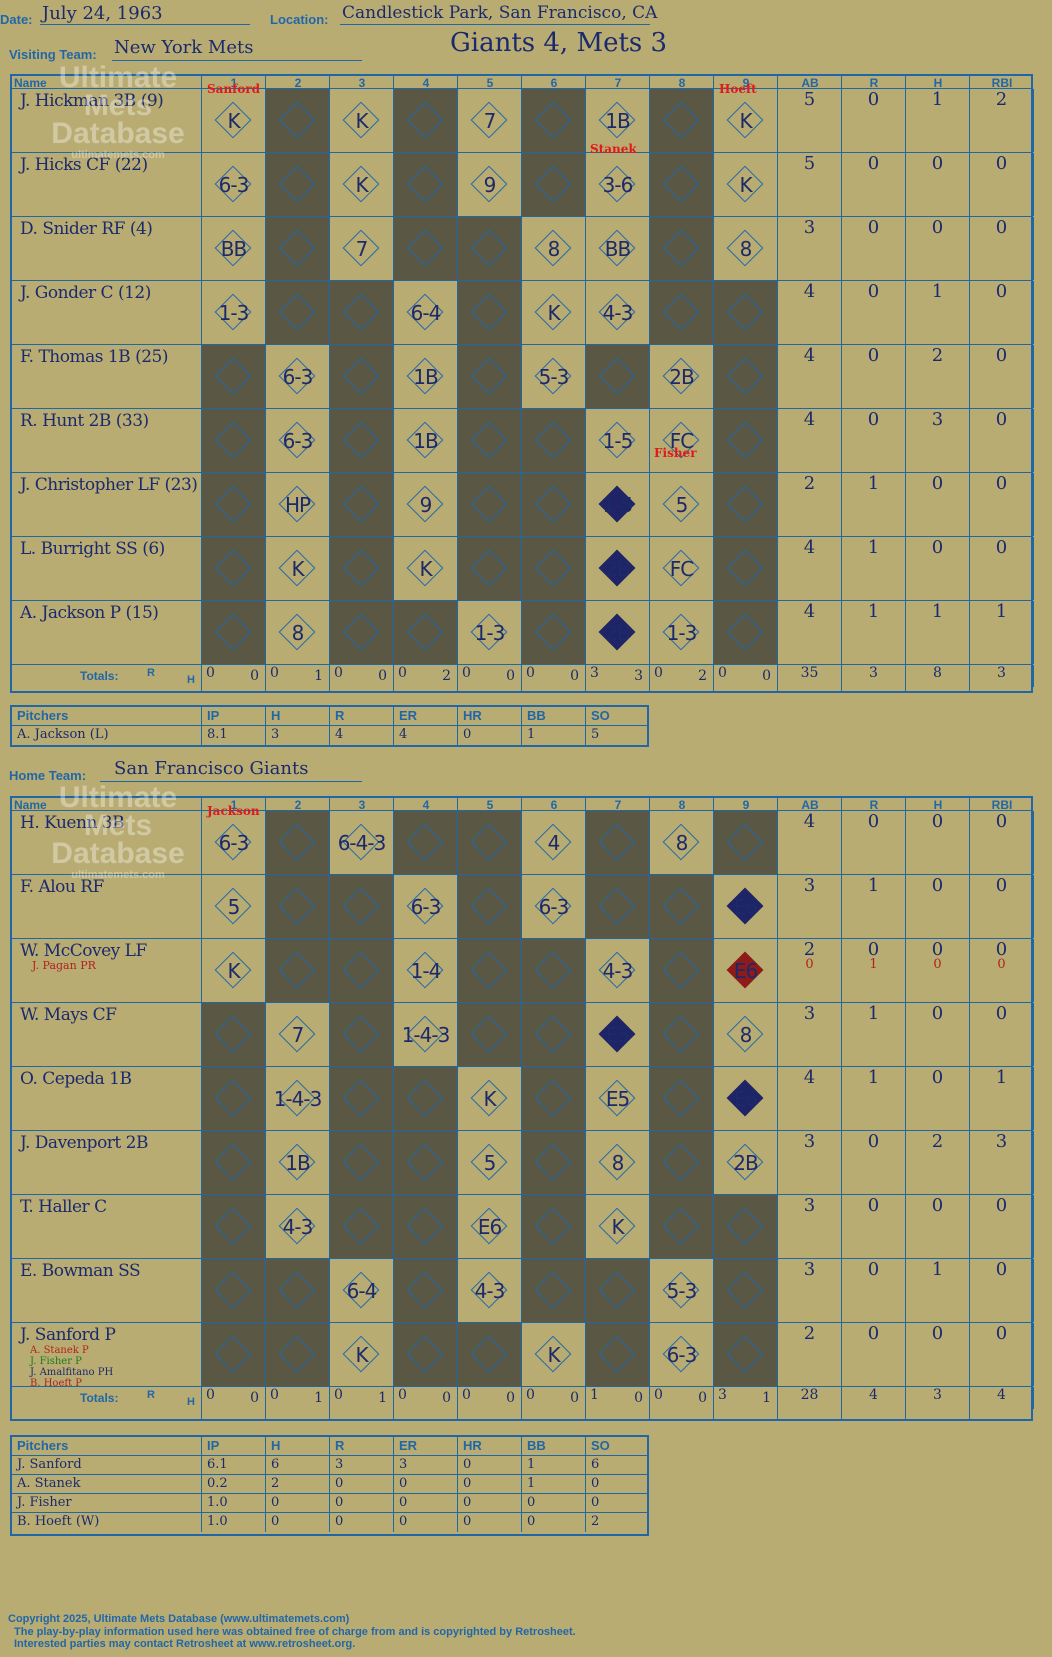 Image resolution: width=1052 pixels, height=1657 pixels. What do you see at coordinates (426, 735) in the screenshot?
I see `pitching-stat: 4` at bounding box center [426, 735].